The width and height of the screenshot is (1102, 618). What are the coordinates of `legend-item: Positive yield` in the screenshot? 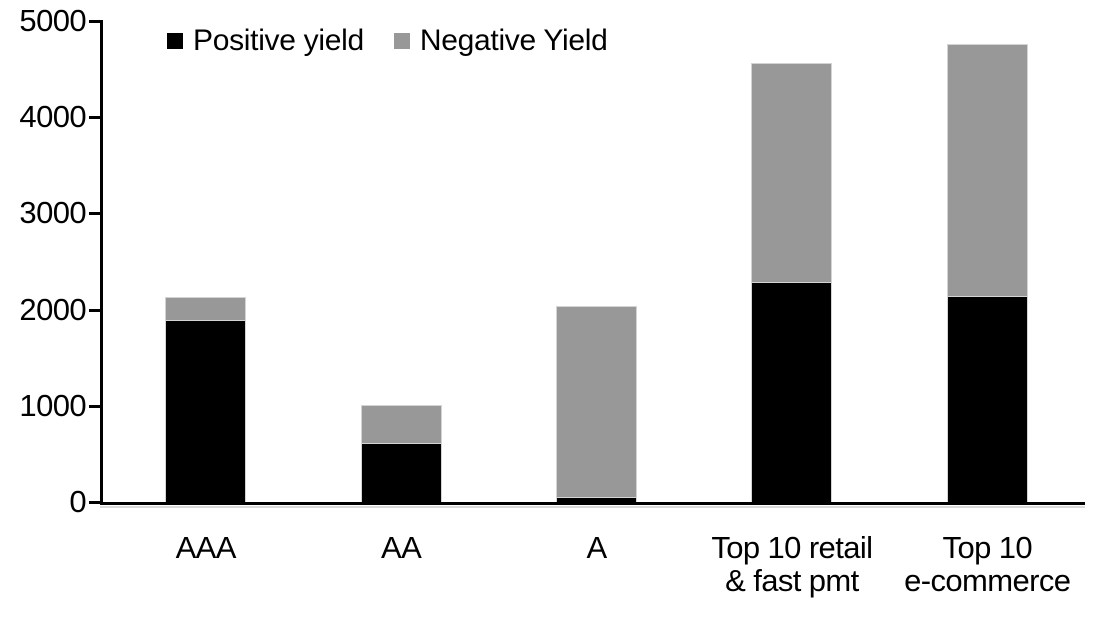 It's located at (265, 41).